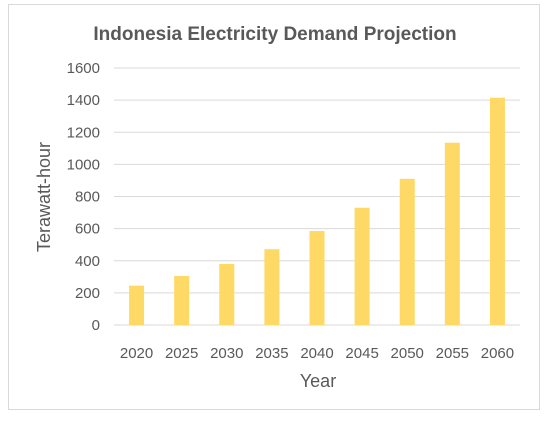  Describe the element at coordinates (83, 132) in the screenshot. I see `y-tick-label: 1200` at that location.